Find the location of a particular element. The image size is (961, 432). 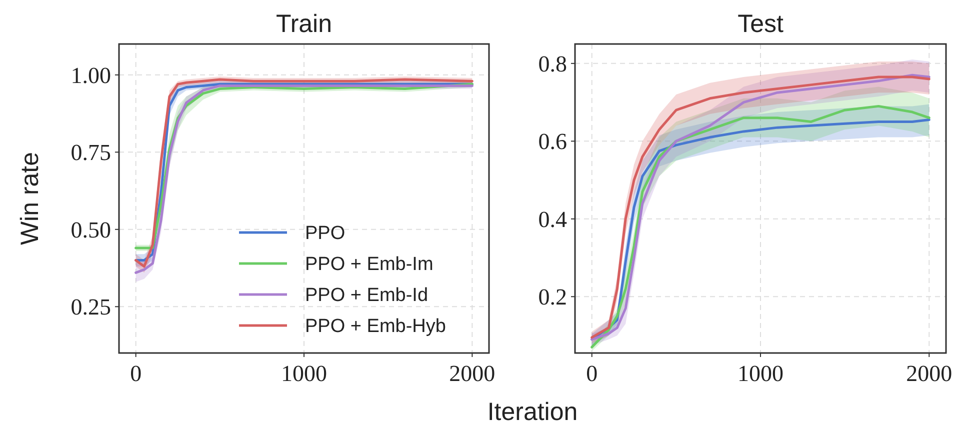

chart-title: Test is located at coordinates (761, 24).